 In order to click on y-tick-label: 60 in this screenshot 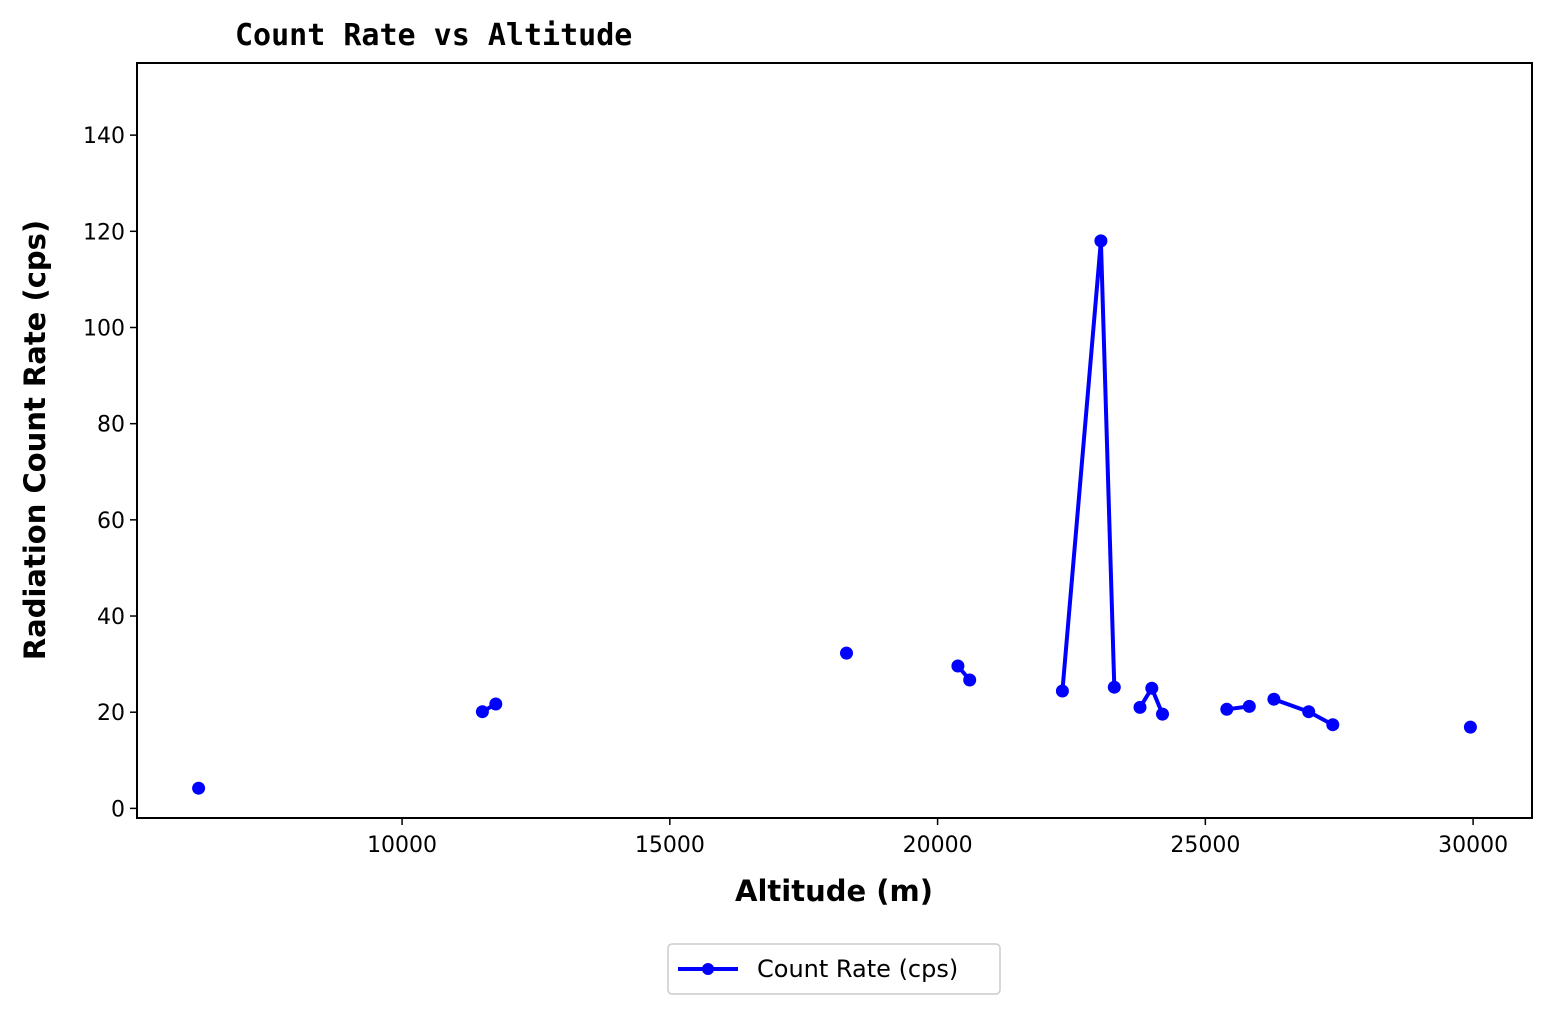, I will do `click(111, 521)`.